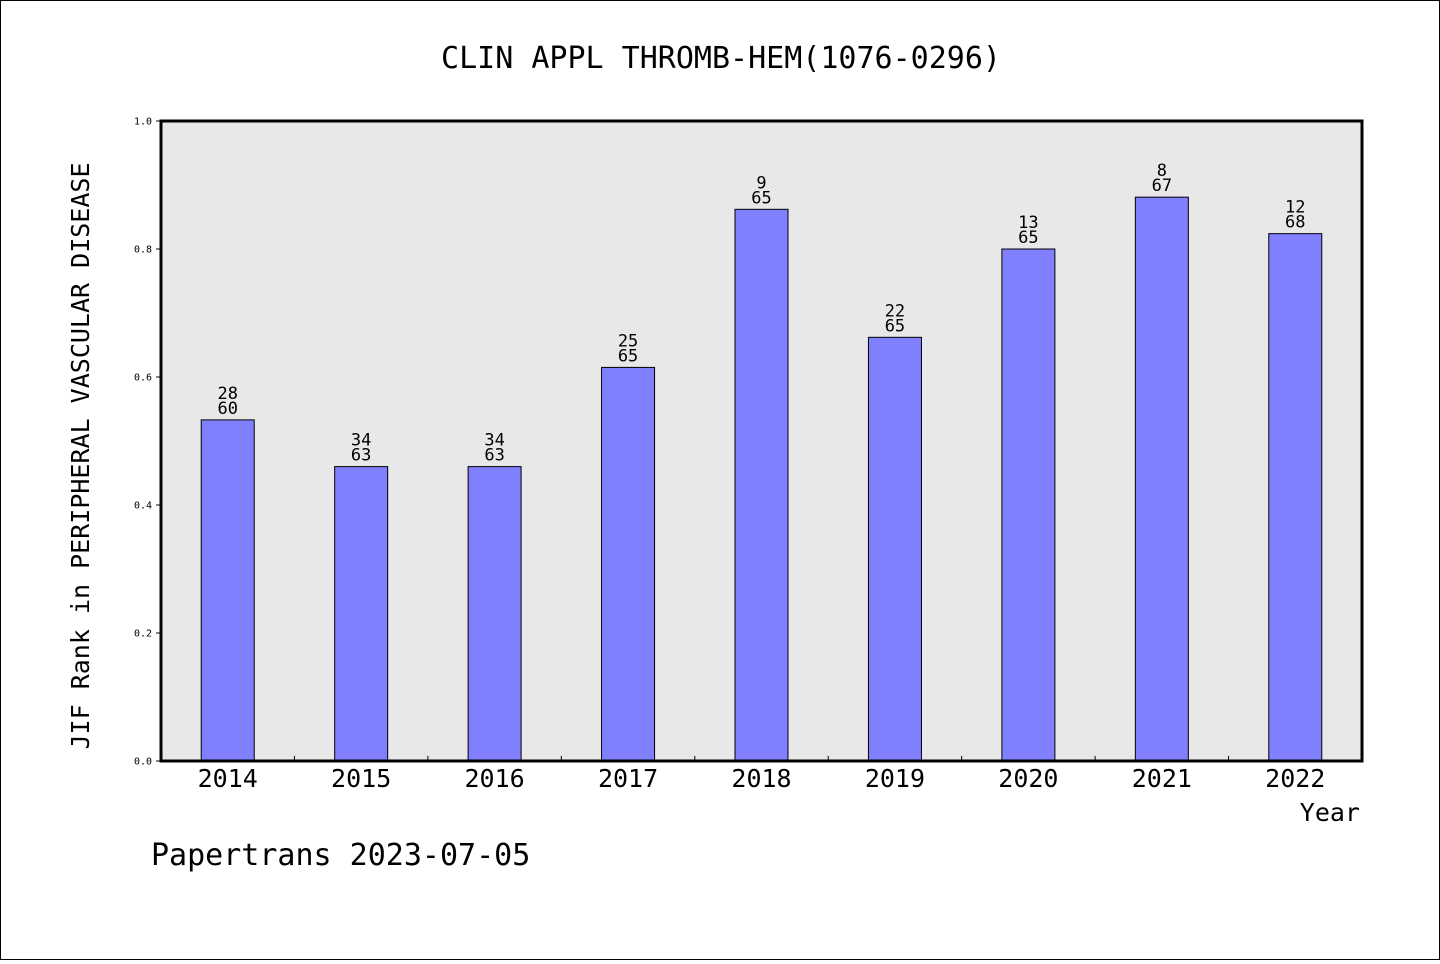 The image size is (1440, 964). What do you see at coordinates (1028, 238) in the screenshot?
I see `bar-label-total-2020: 65` at bounding box center [1028, 238].